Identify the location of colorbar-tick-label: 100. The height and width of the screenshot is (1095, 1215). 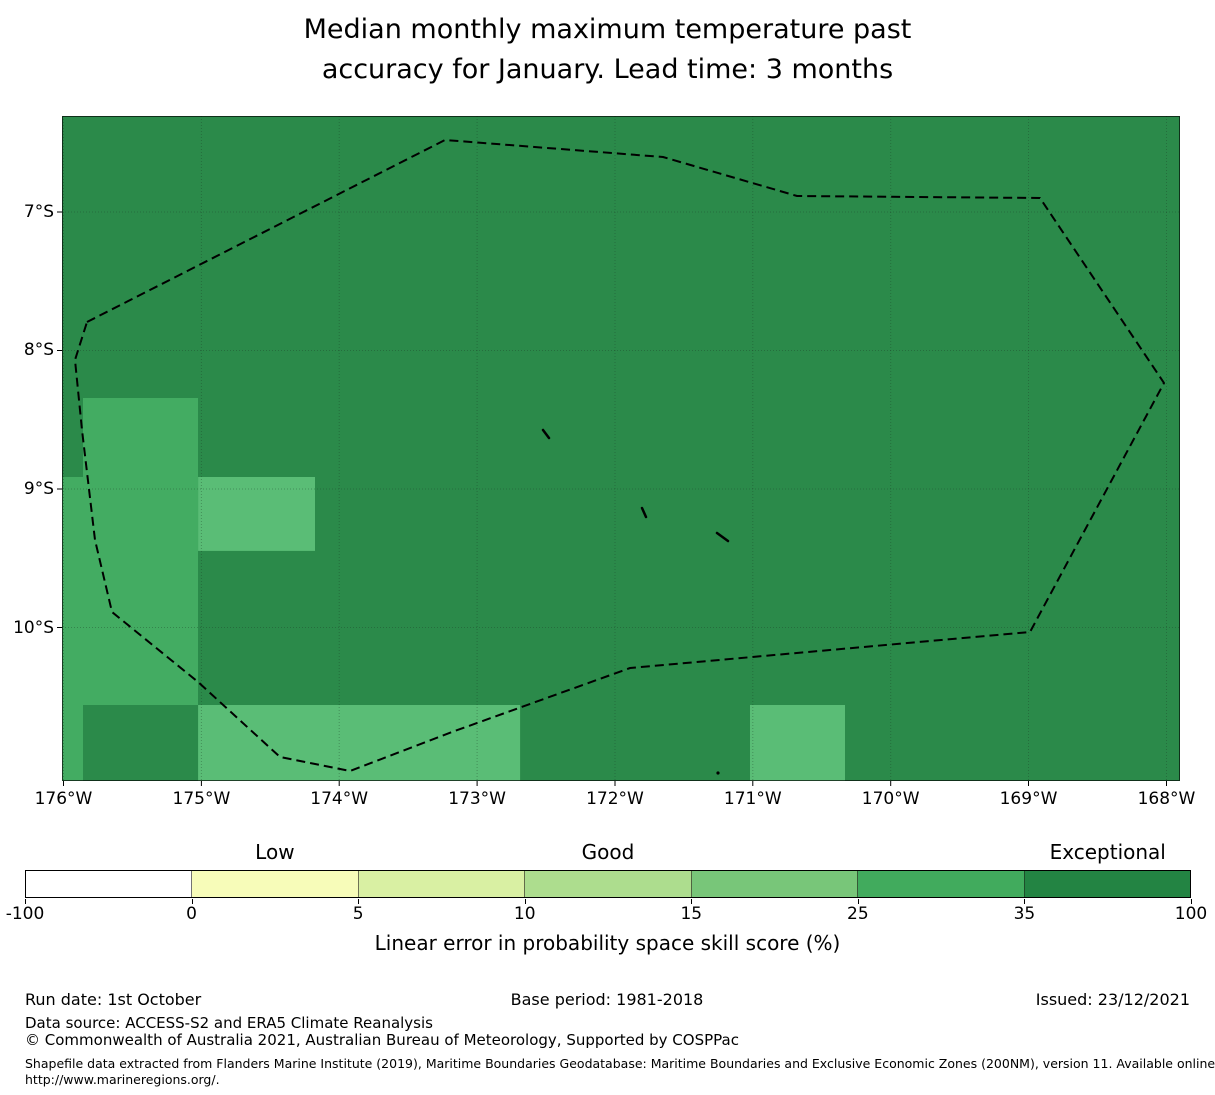
(1191, 914).